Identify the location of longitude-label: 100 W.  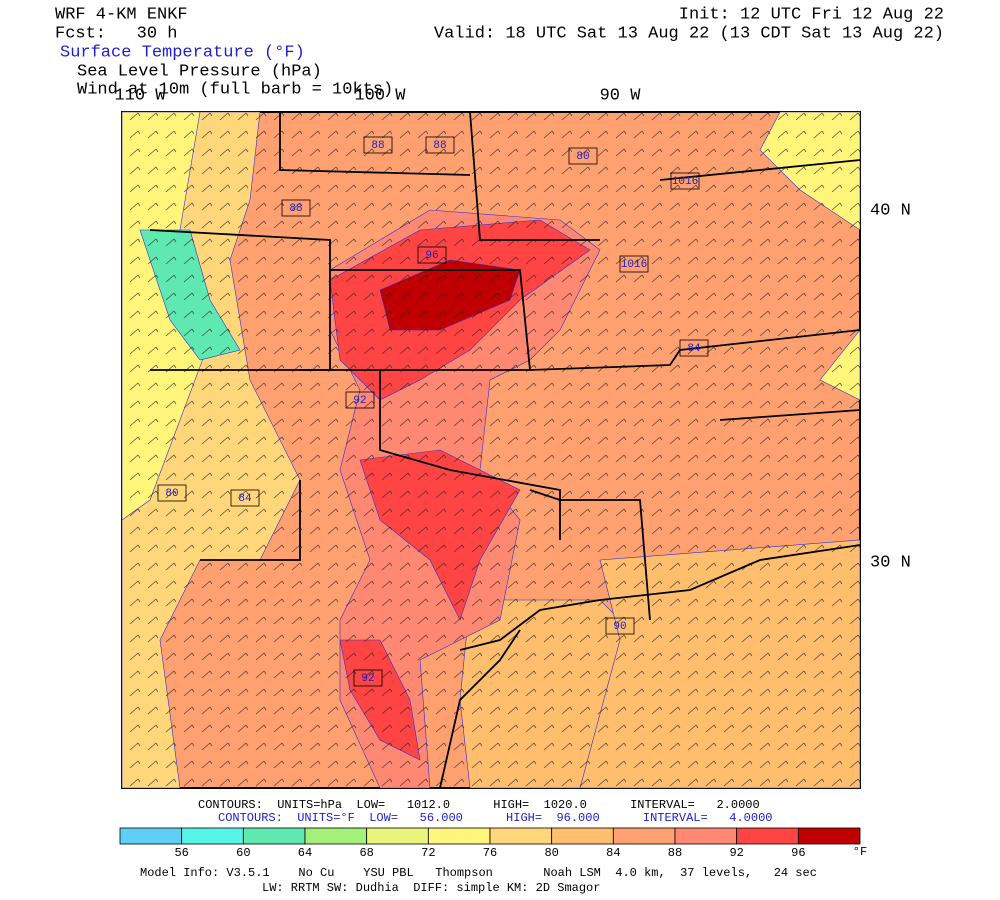
(380, 95).